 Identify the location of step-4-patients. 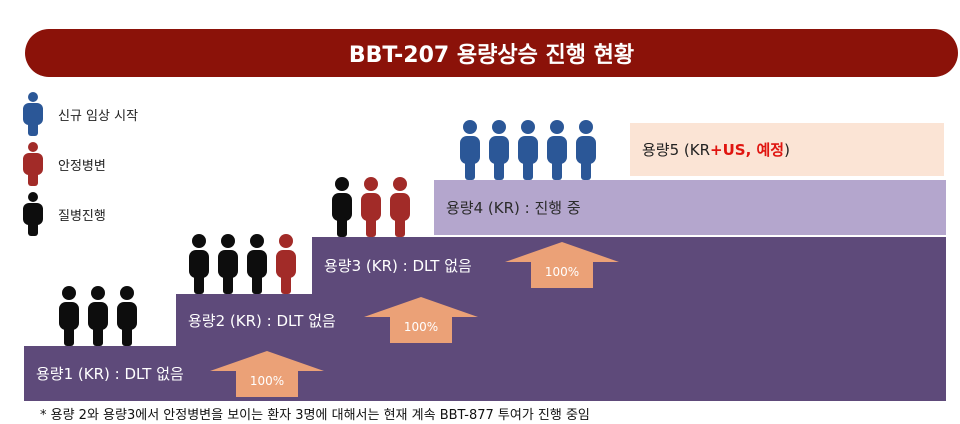
(531, 150).